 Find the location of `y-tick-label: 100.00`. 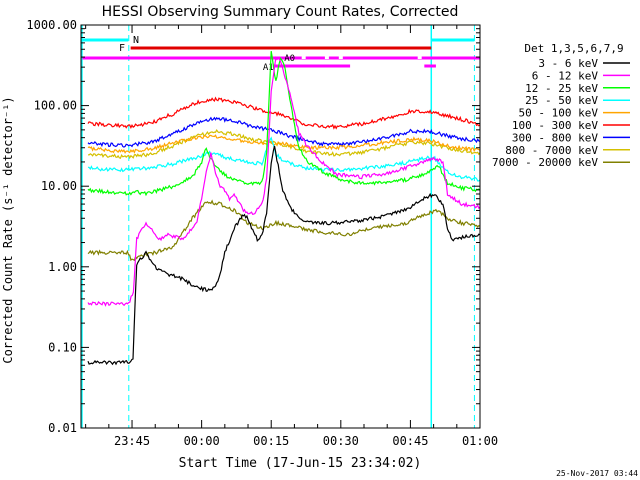

y-tick-label: 100.00 is located at coordinates (55, 106).